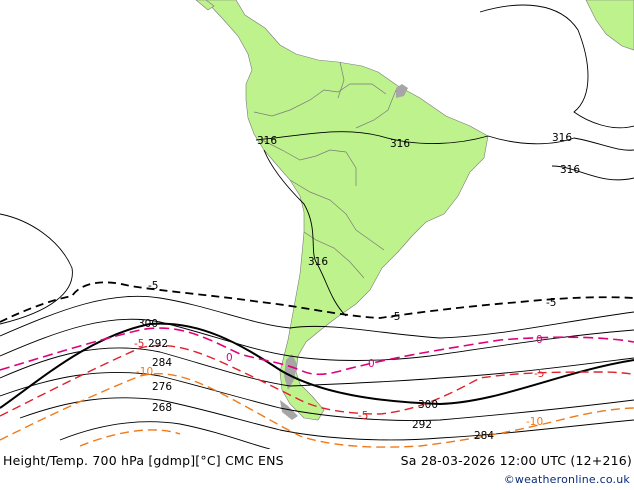 The image size is (634, 490). Describe the element at coordinates (326, 419) in the screenshot. I see `contour-268a` at that location.